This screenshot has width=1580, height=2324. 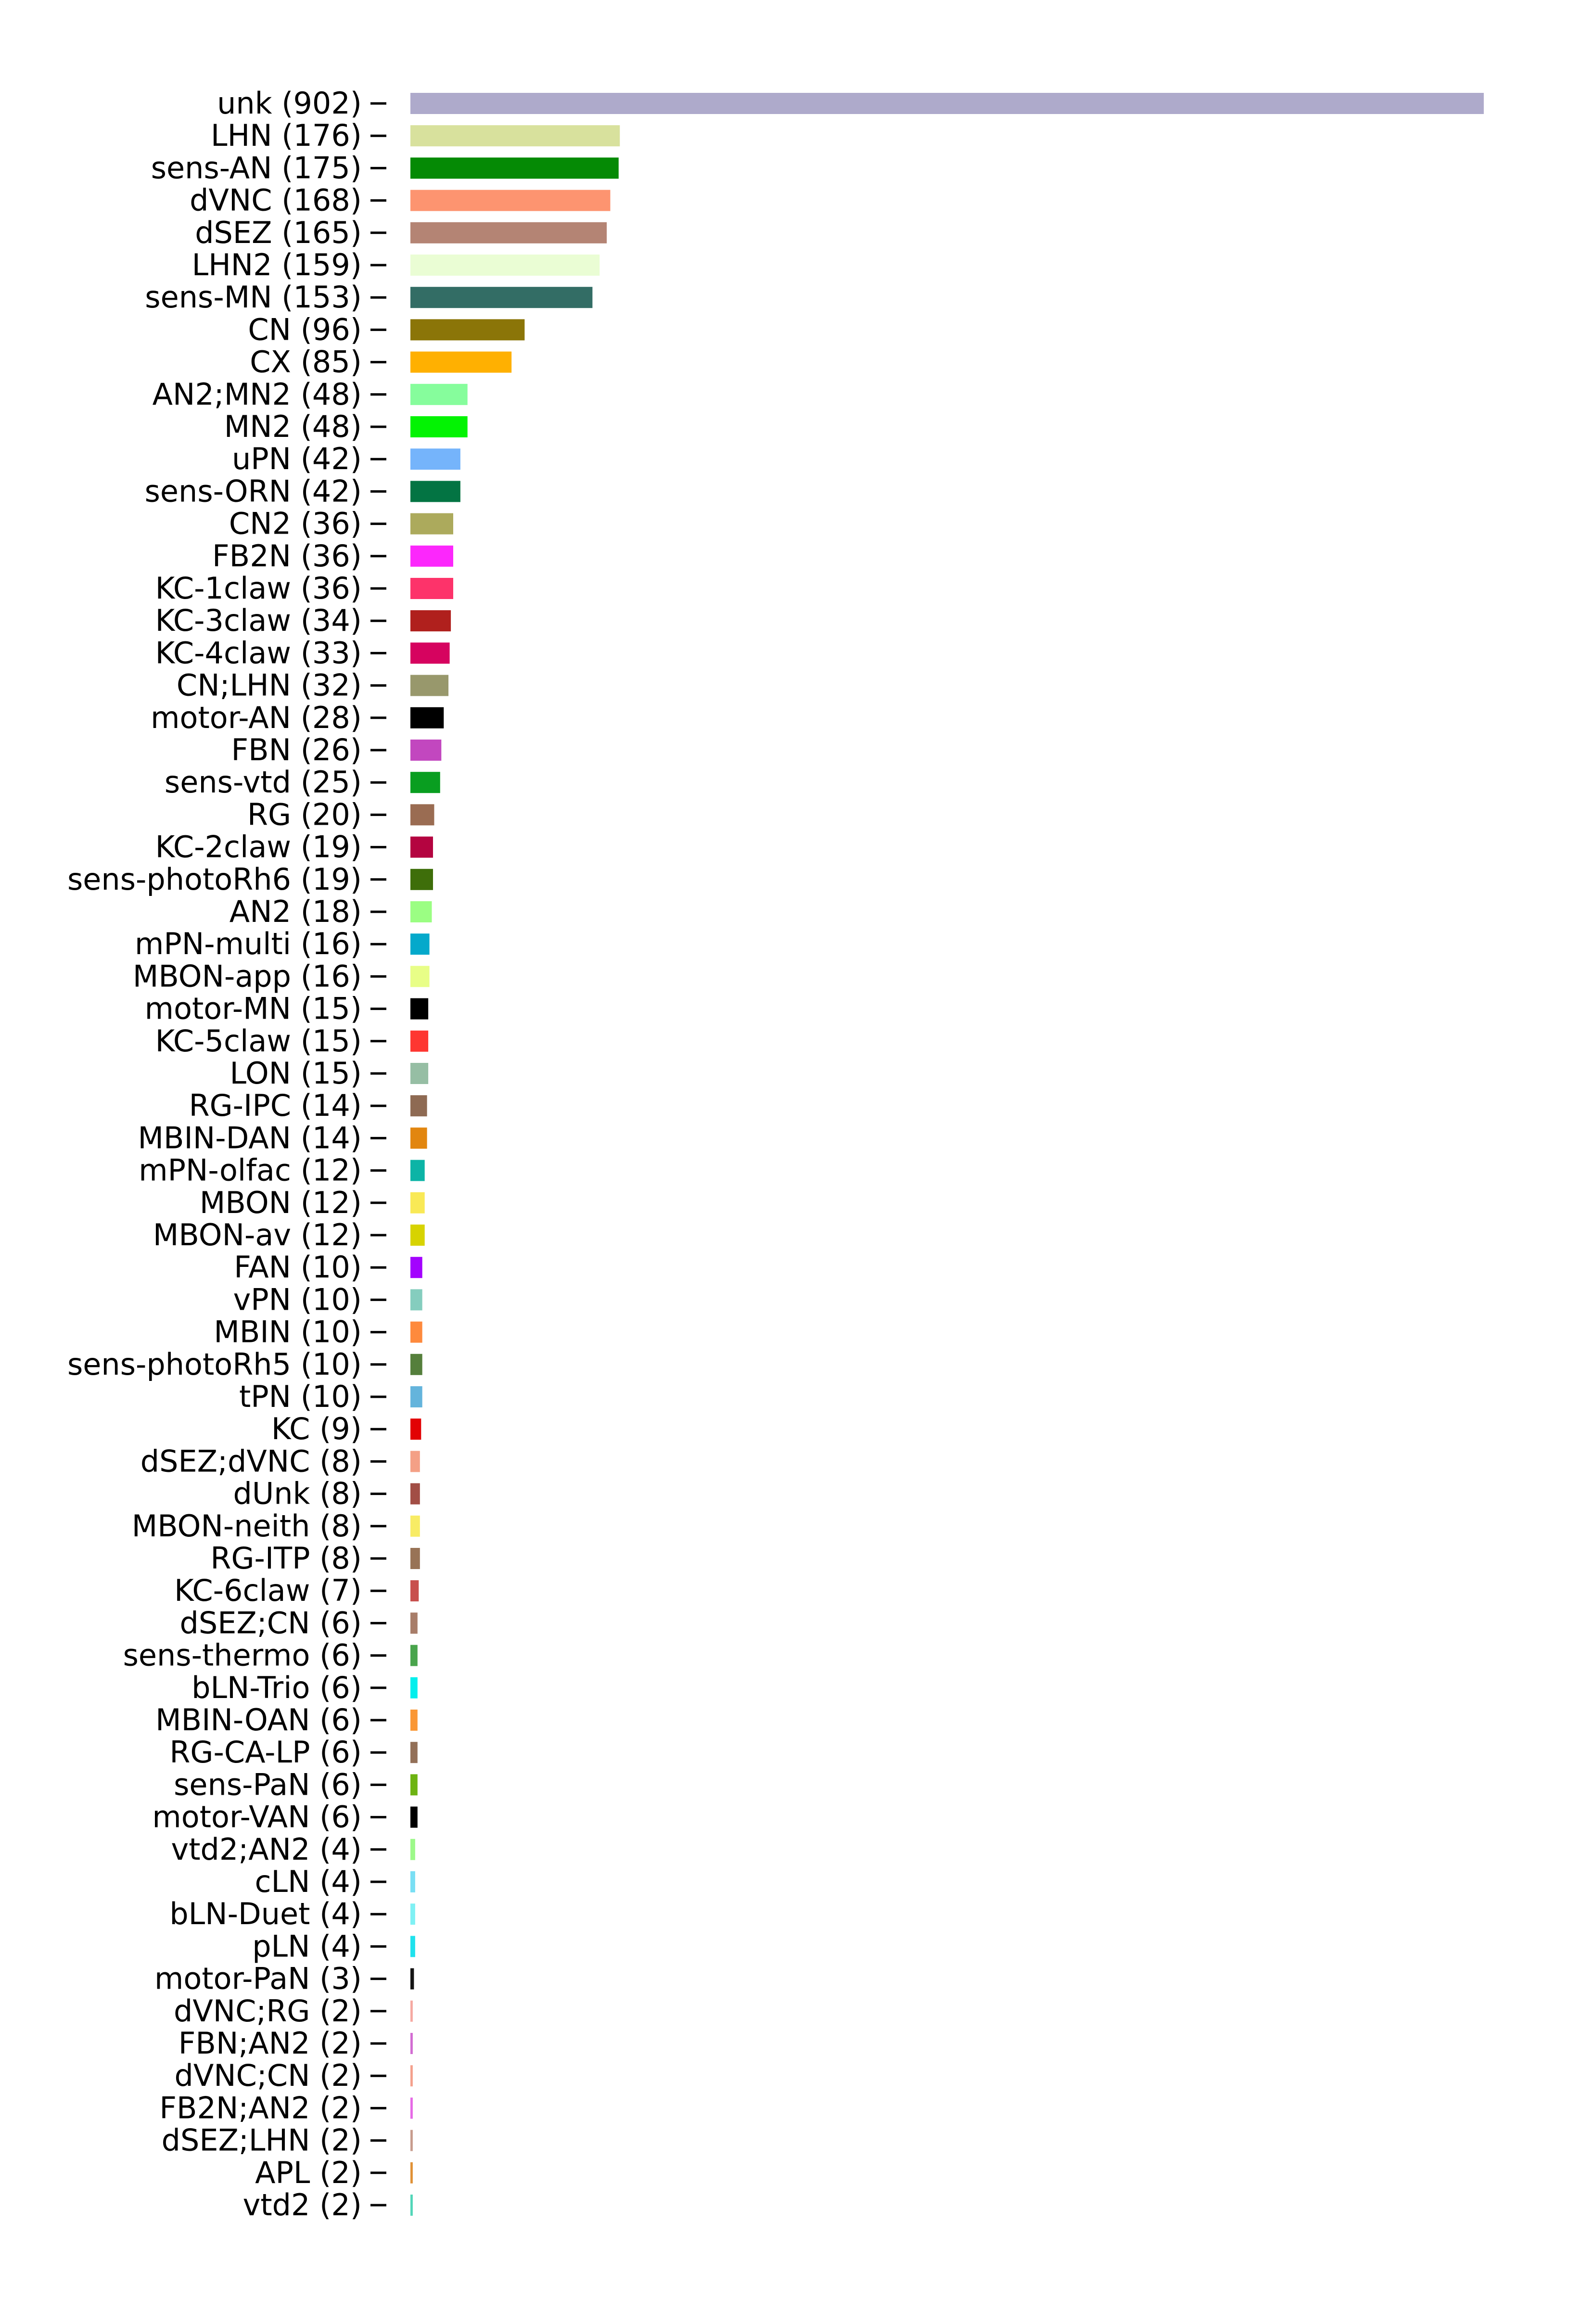 I want to click on y-tick-label: sens-AN (175), so click(x=256, y=167).